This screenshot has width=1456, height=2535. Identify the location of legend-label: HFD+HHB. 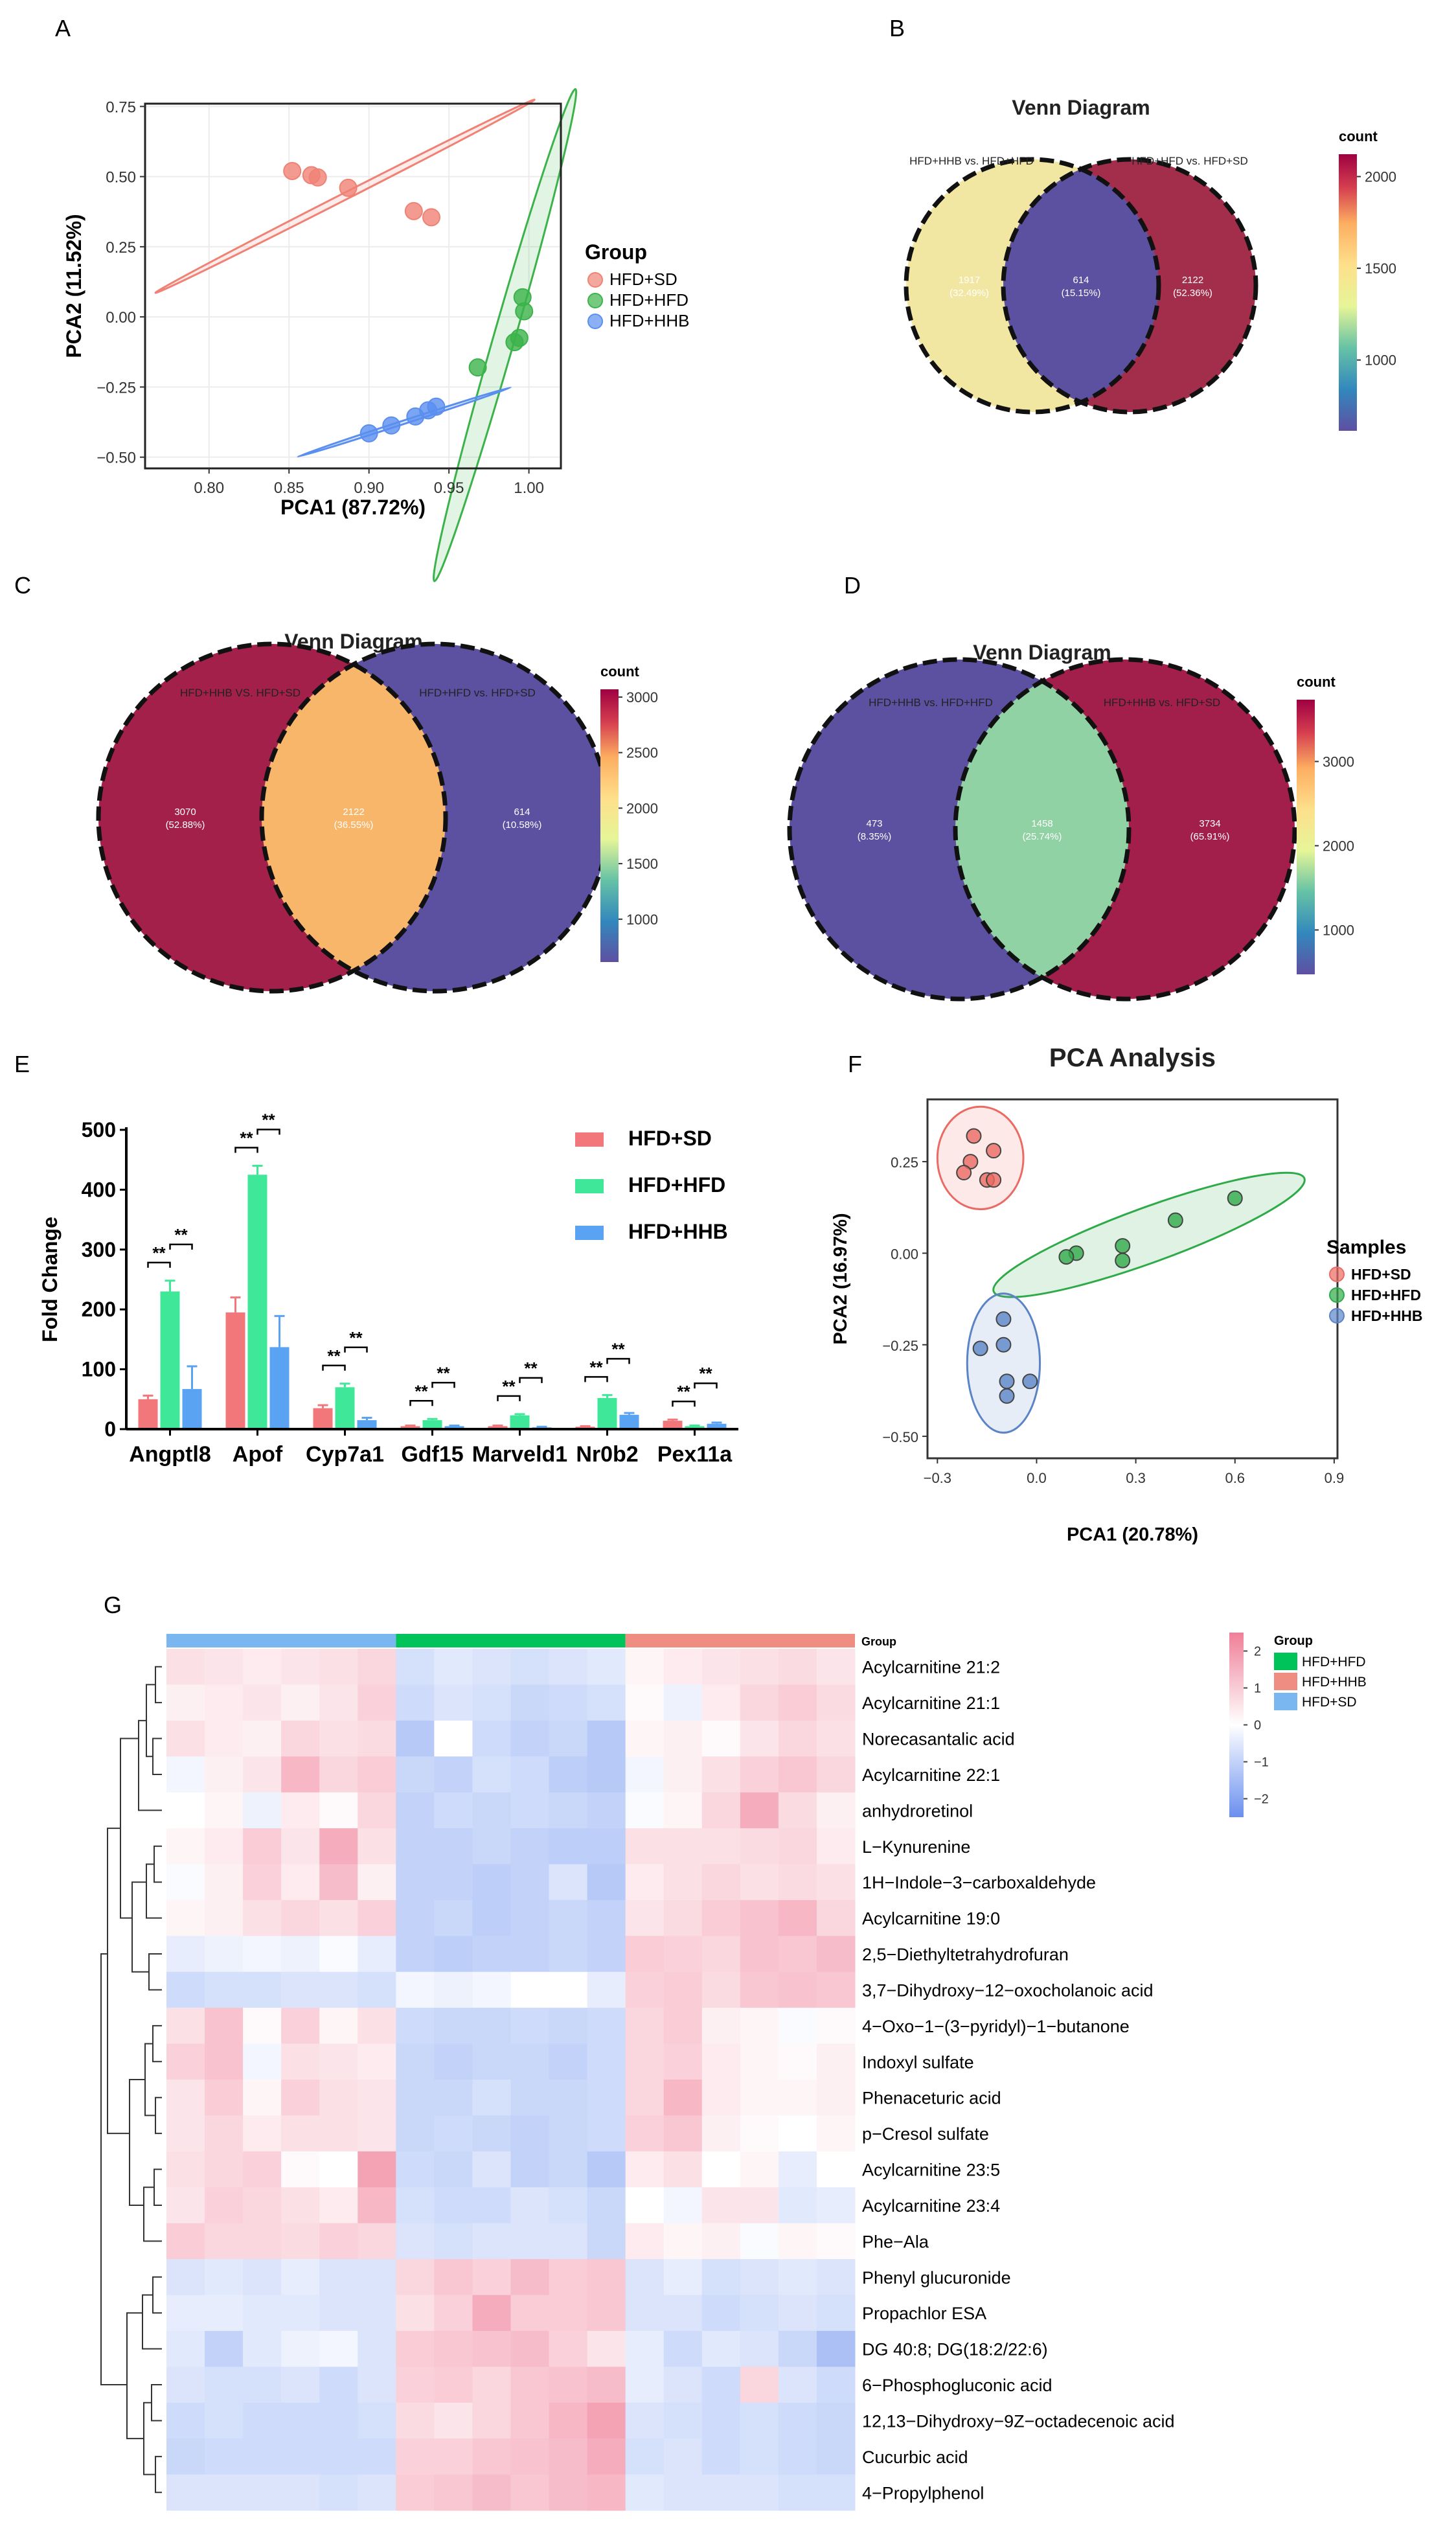
(1387, 1315).